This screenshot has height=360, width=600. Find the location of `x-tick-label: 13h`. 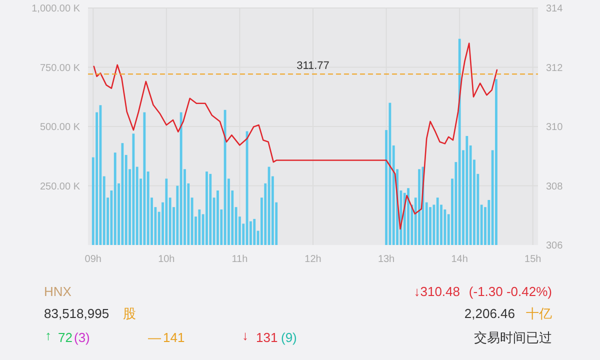

x-tick-label: 13h is located at coordinates (386, 259).